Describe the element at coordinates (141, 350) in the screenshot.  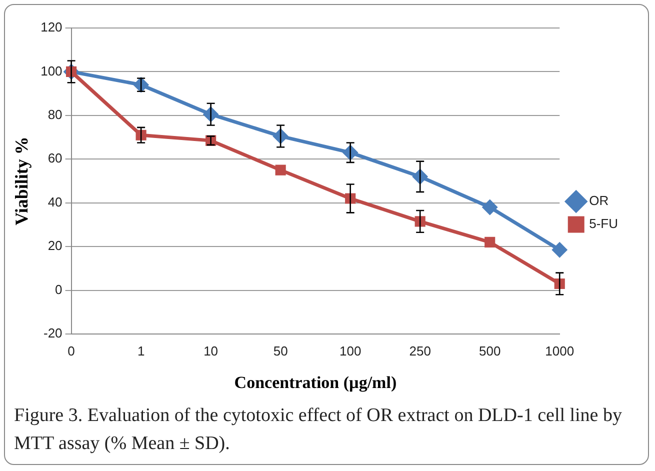
I see `x-tick-label: 1` at that location.